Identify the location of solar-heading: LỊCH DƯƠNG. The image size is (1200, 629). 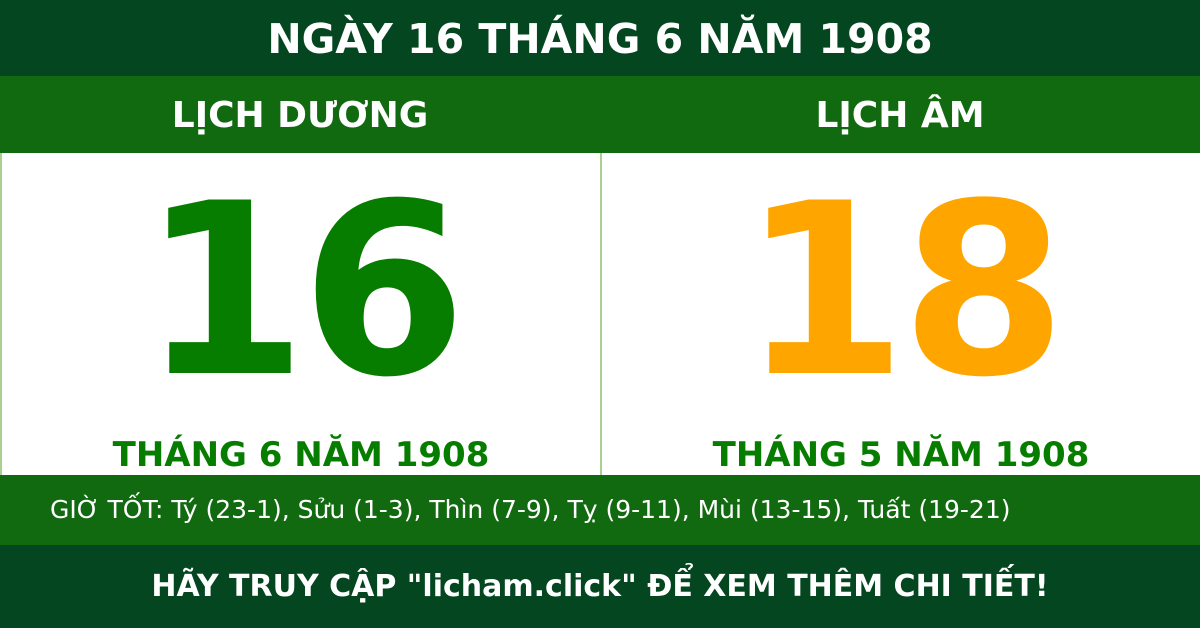
(300, 115).